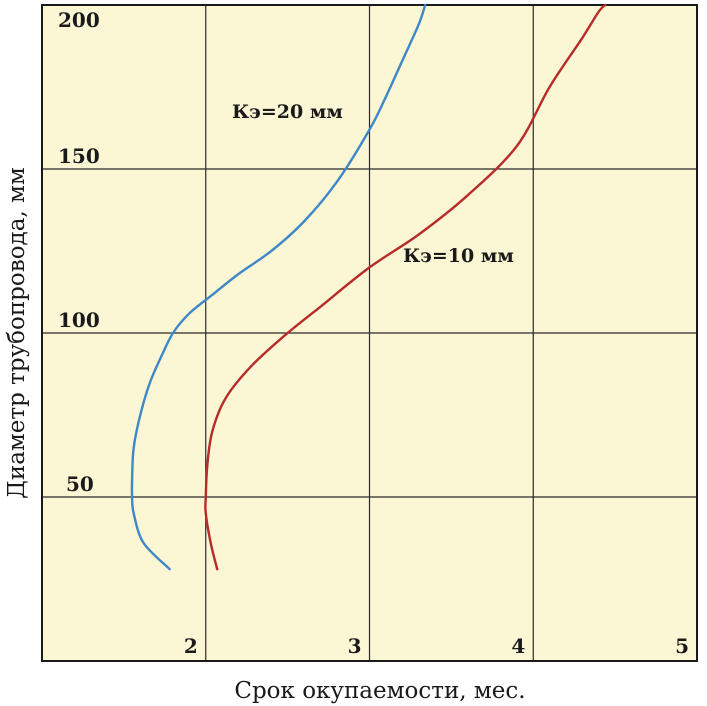  What do you see at coordinates (518, 646) in the screenshot?
I see `x-tick-label-2: 4` at bounding box center [518, 646].